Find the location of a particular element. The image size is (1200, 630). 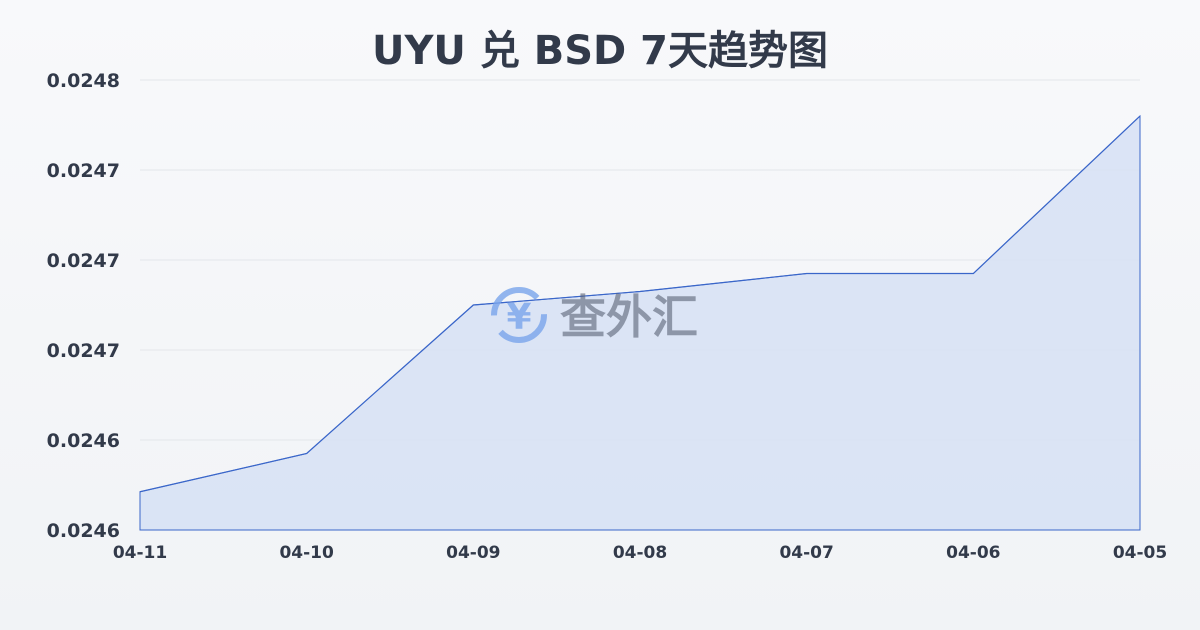

y-axis: 0.0246 0.0246 0.0247 0.0247 0.0247 0.0248 is located at coordinates (83, 306).